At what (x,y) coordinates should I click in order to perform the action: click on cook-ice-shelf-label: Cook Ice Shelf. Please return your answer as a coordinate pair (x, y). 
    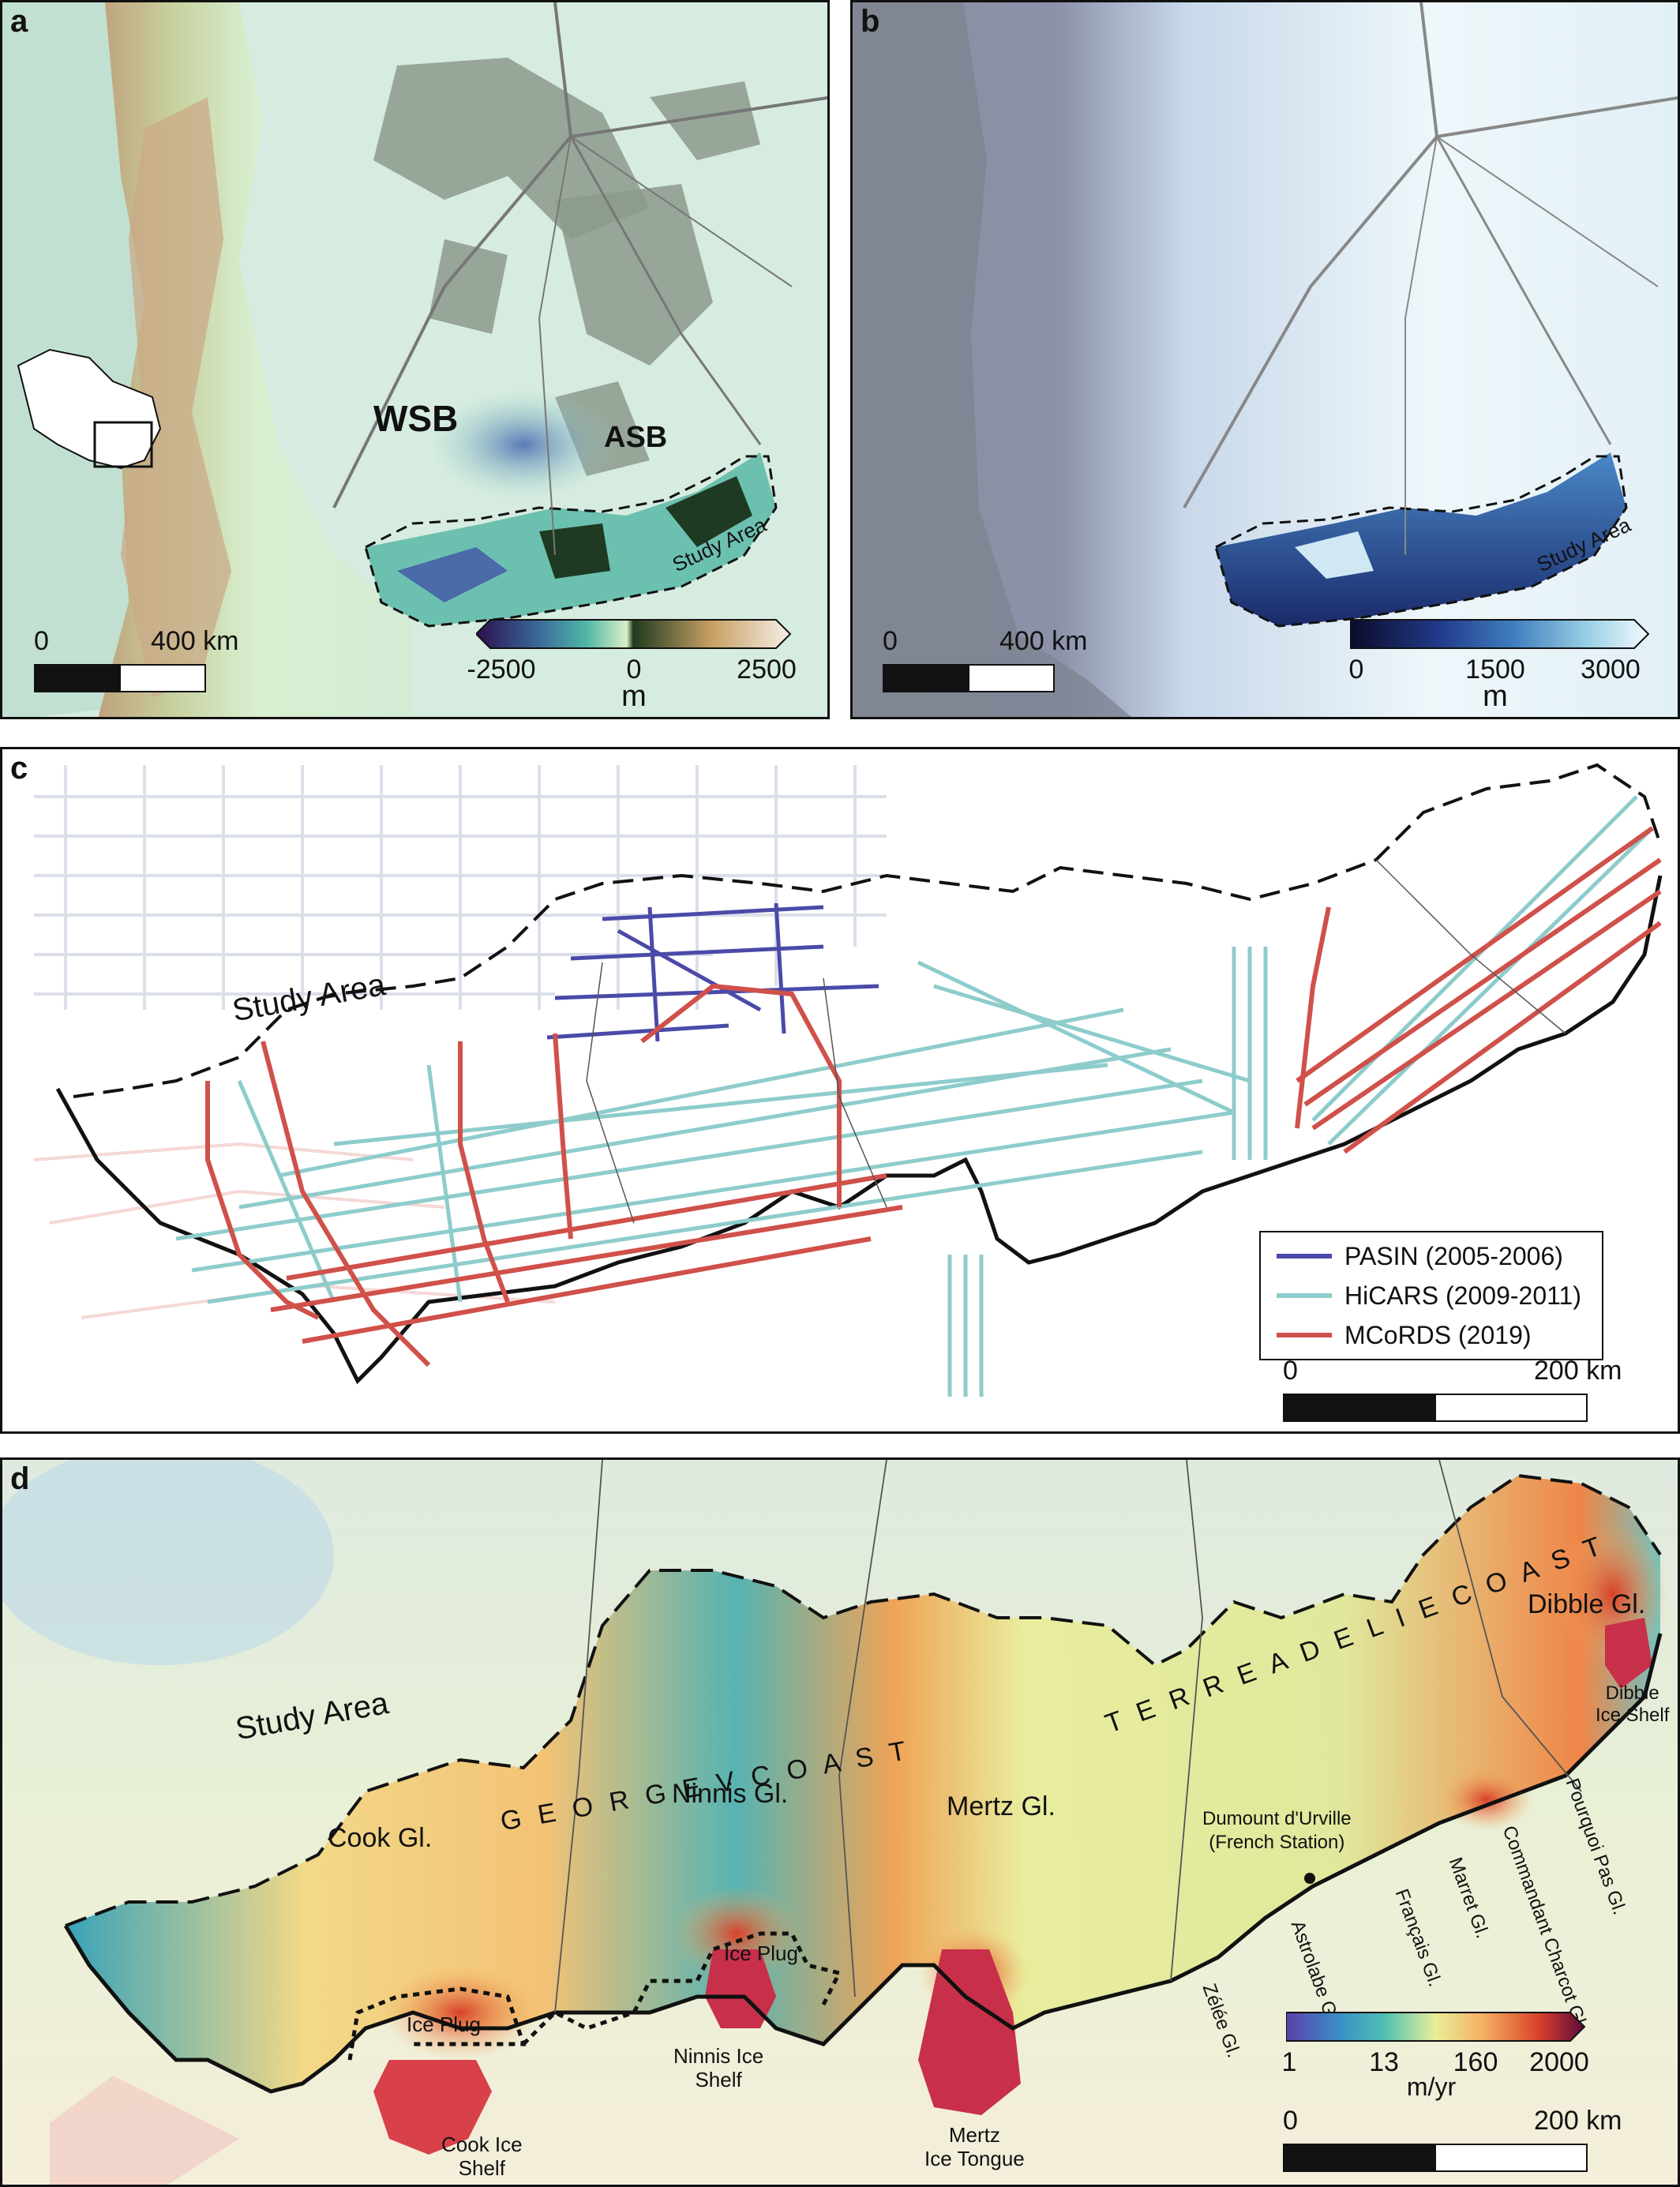
    Looking at the image, I should click on (482, 2156).